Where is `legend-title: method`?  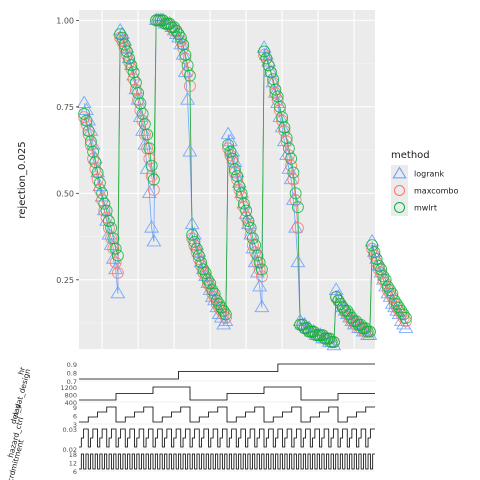 legend-title: method is located at coordinates (410, 155).